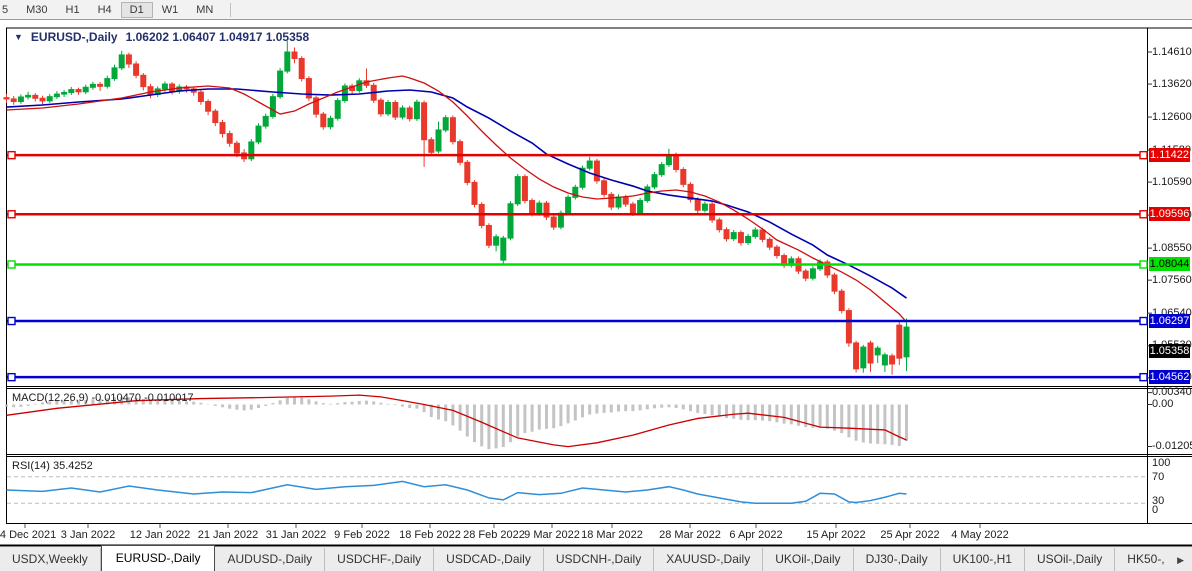 The image size is (1192, 571). What do you see at coordinates (756, 535) in the screenshot?
I see `date-label: 6 Apr 2022` at bounding box center [756, 535].